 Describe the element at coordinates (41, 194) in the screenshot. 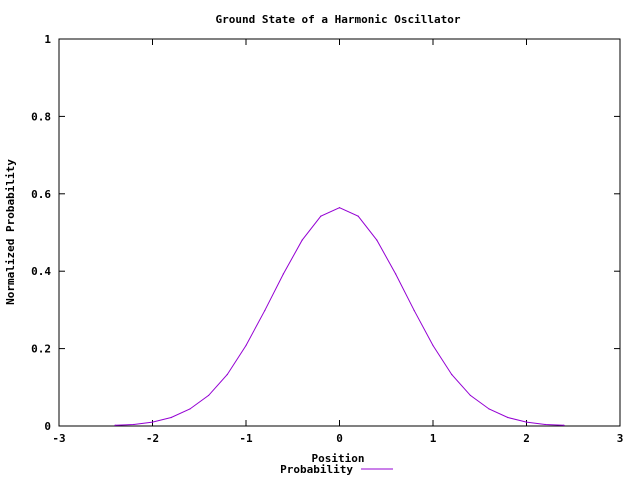

I see `y-tick-label: 0.6` at that location.